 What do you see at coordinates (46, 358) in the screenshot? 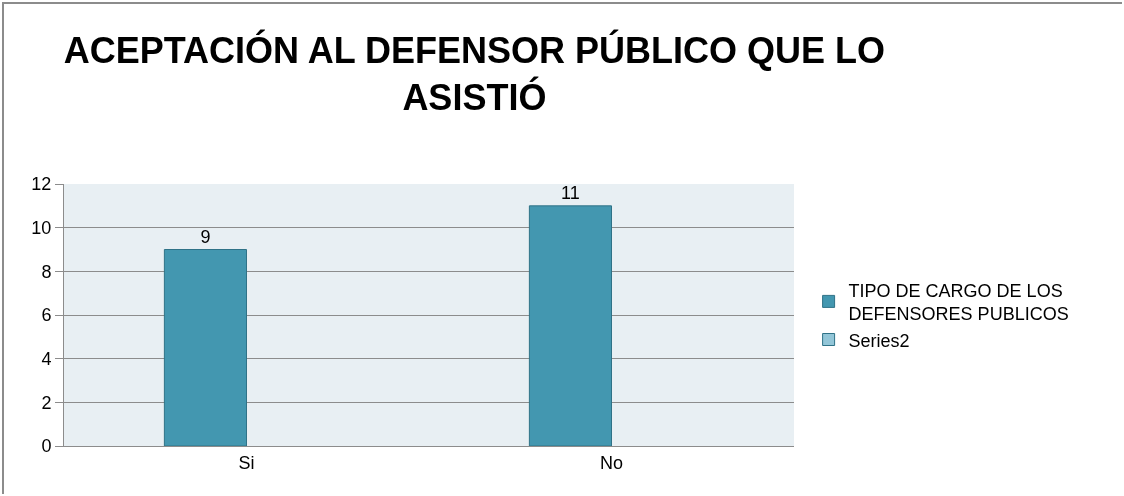
I see `y-tick-label: 4` at bounding box center [46, 358].